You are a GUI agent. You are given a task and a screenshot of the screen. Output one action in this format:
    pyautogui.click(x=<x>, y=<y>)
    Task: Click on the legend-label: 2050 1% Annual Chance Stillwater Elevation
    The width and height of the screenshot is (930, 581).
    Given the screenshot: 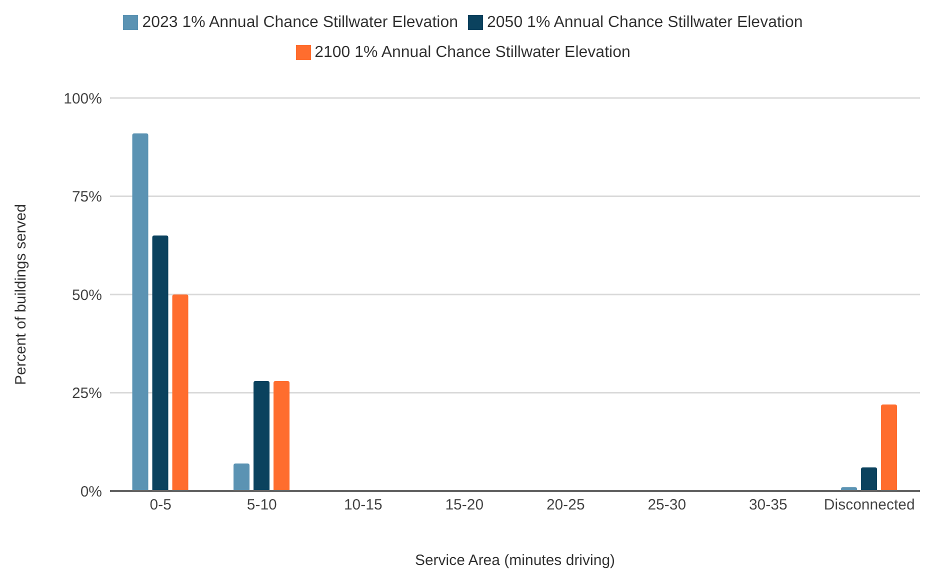 What is the action you would take?
    pyautogui.click(x=645, y=22)
    